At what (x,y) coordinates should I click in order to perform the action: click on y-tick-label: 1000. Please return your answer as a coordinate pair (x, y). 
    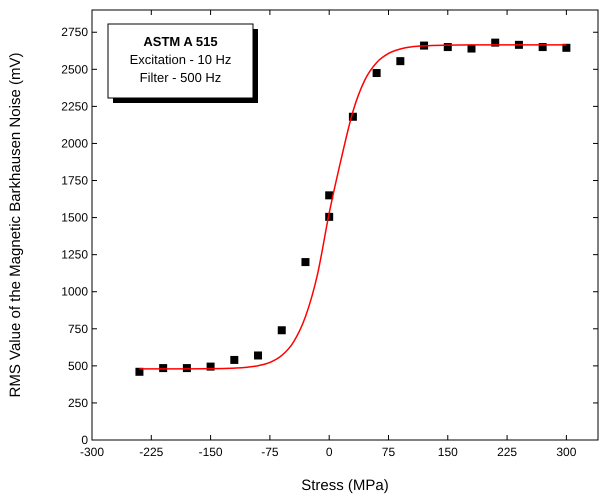
    Looking at the image, I should click on (74, 291).